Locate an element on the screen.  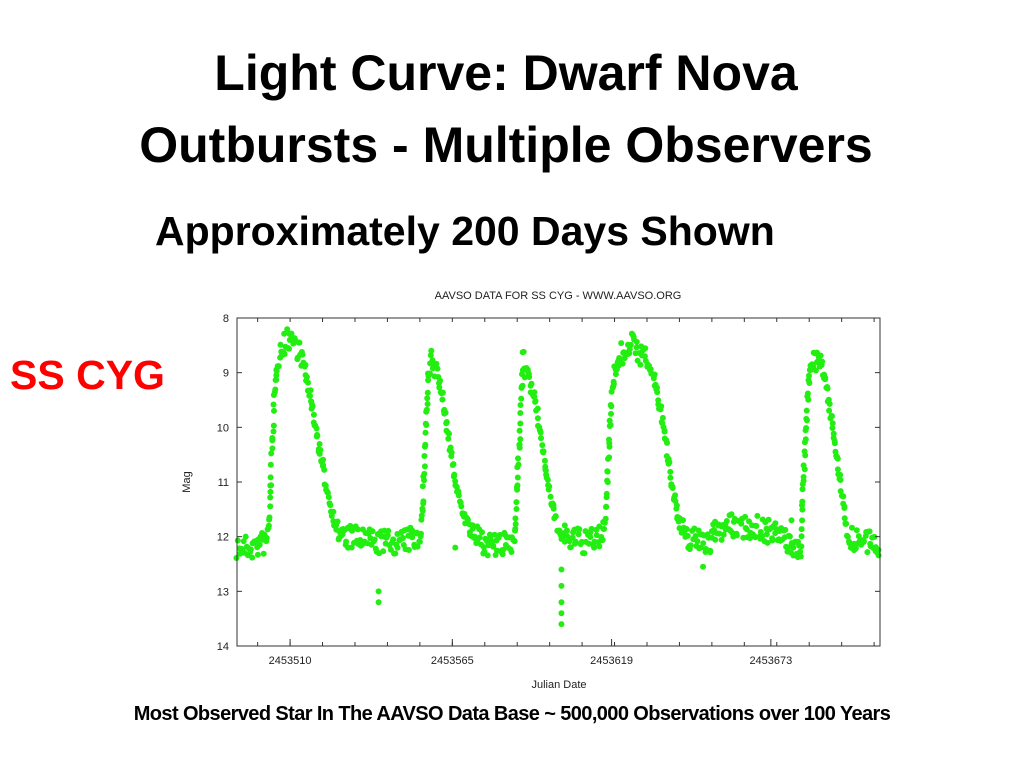
x-axis-label: Julian Date is located at coordinates (558, 685).